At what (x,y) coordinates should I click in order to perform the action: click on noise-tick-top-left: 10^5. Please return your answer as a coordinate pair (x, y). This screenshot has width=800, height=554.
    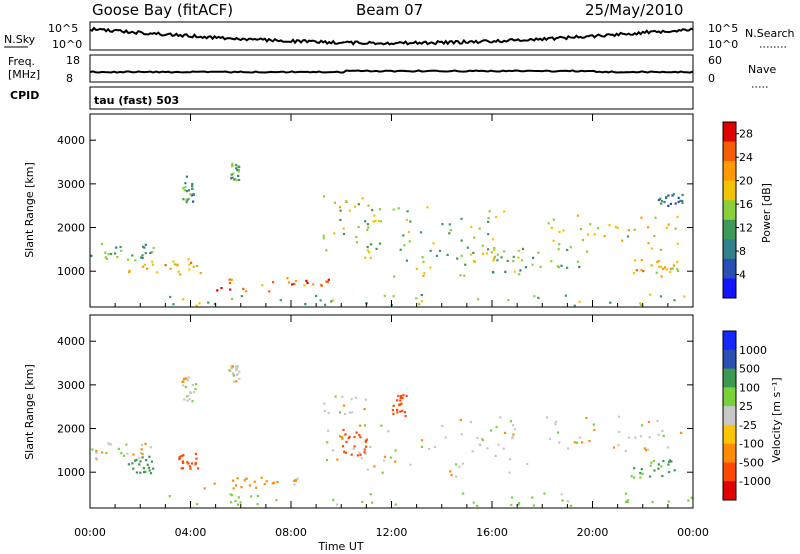
    Looking at the image, I should click on (63, 28).